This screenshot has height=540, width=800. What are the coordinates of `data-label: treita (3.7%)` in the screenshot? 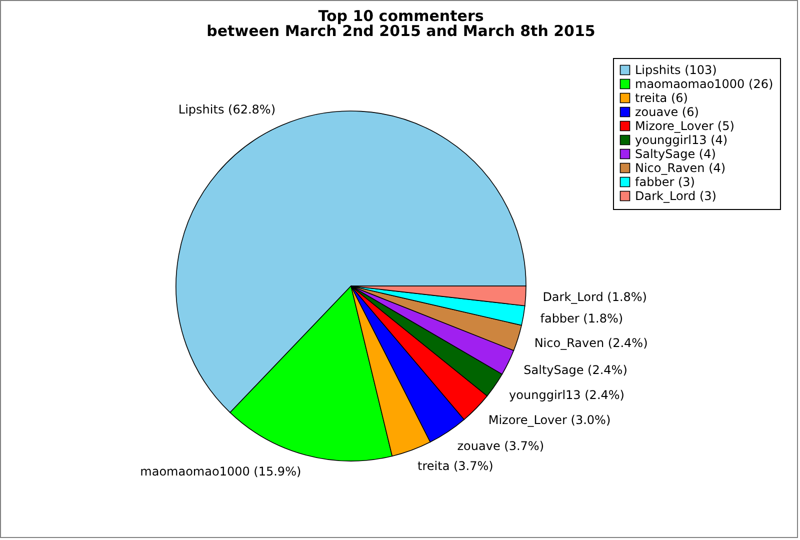 It's located at (456, 466).